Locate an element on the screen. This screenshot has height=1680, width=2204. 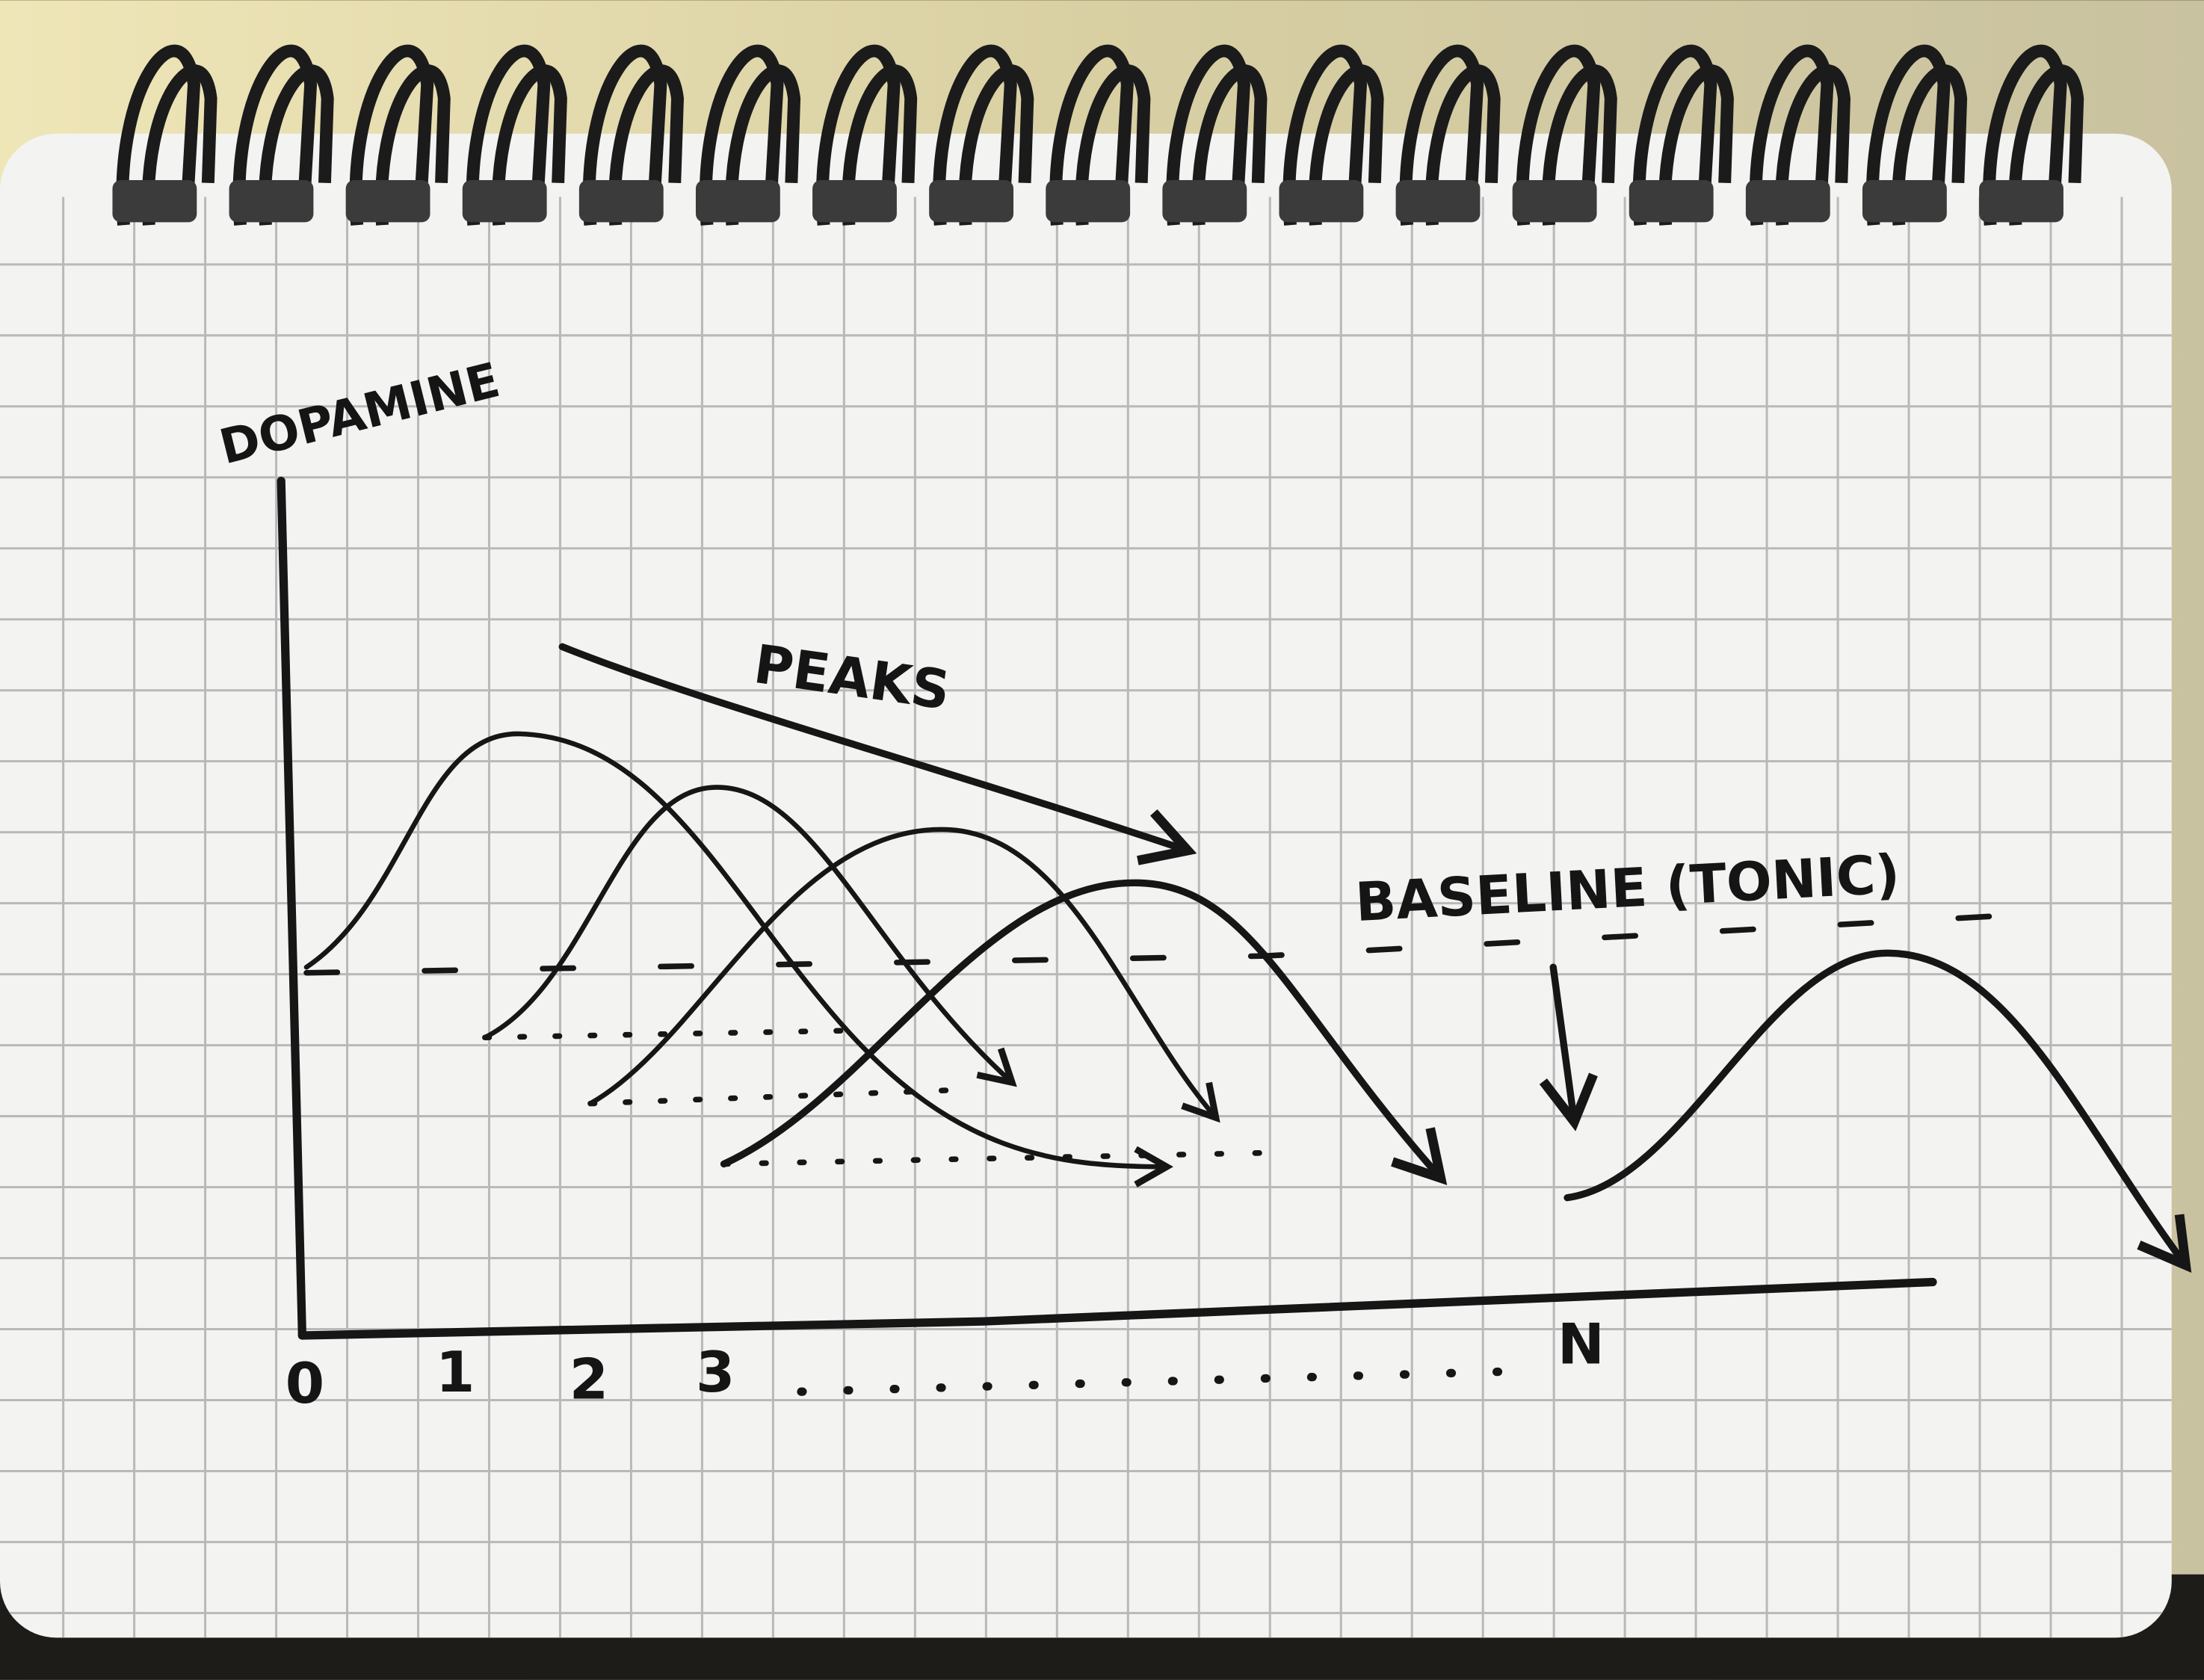
baseline-arrow is located at coordinates (1568, 1047).